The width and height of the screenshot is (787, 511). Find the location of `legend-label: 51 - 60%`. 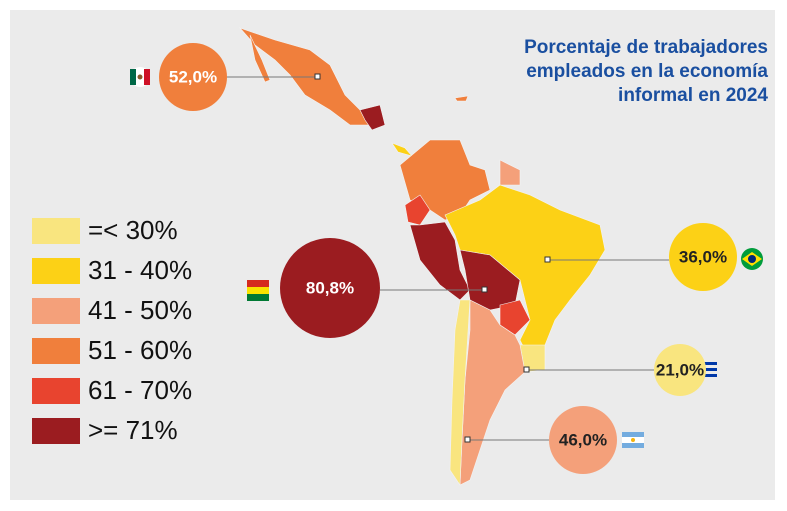

legend-label: 51 - 60% is located at coordinates (140, 350).